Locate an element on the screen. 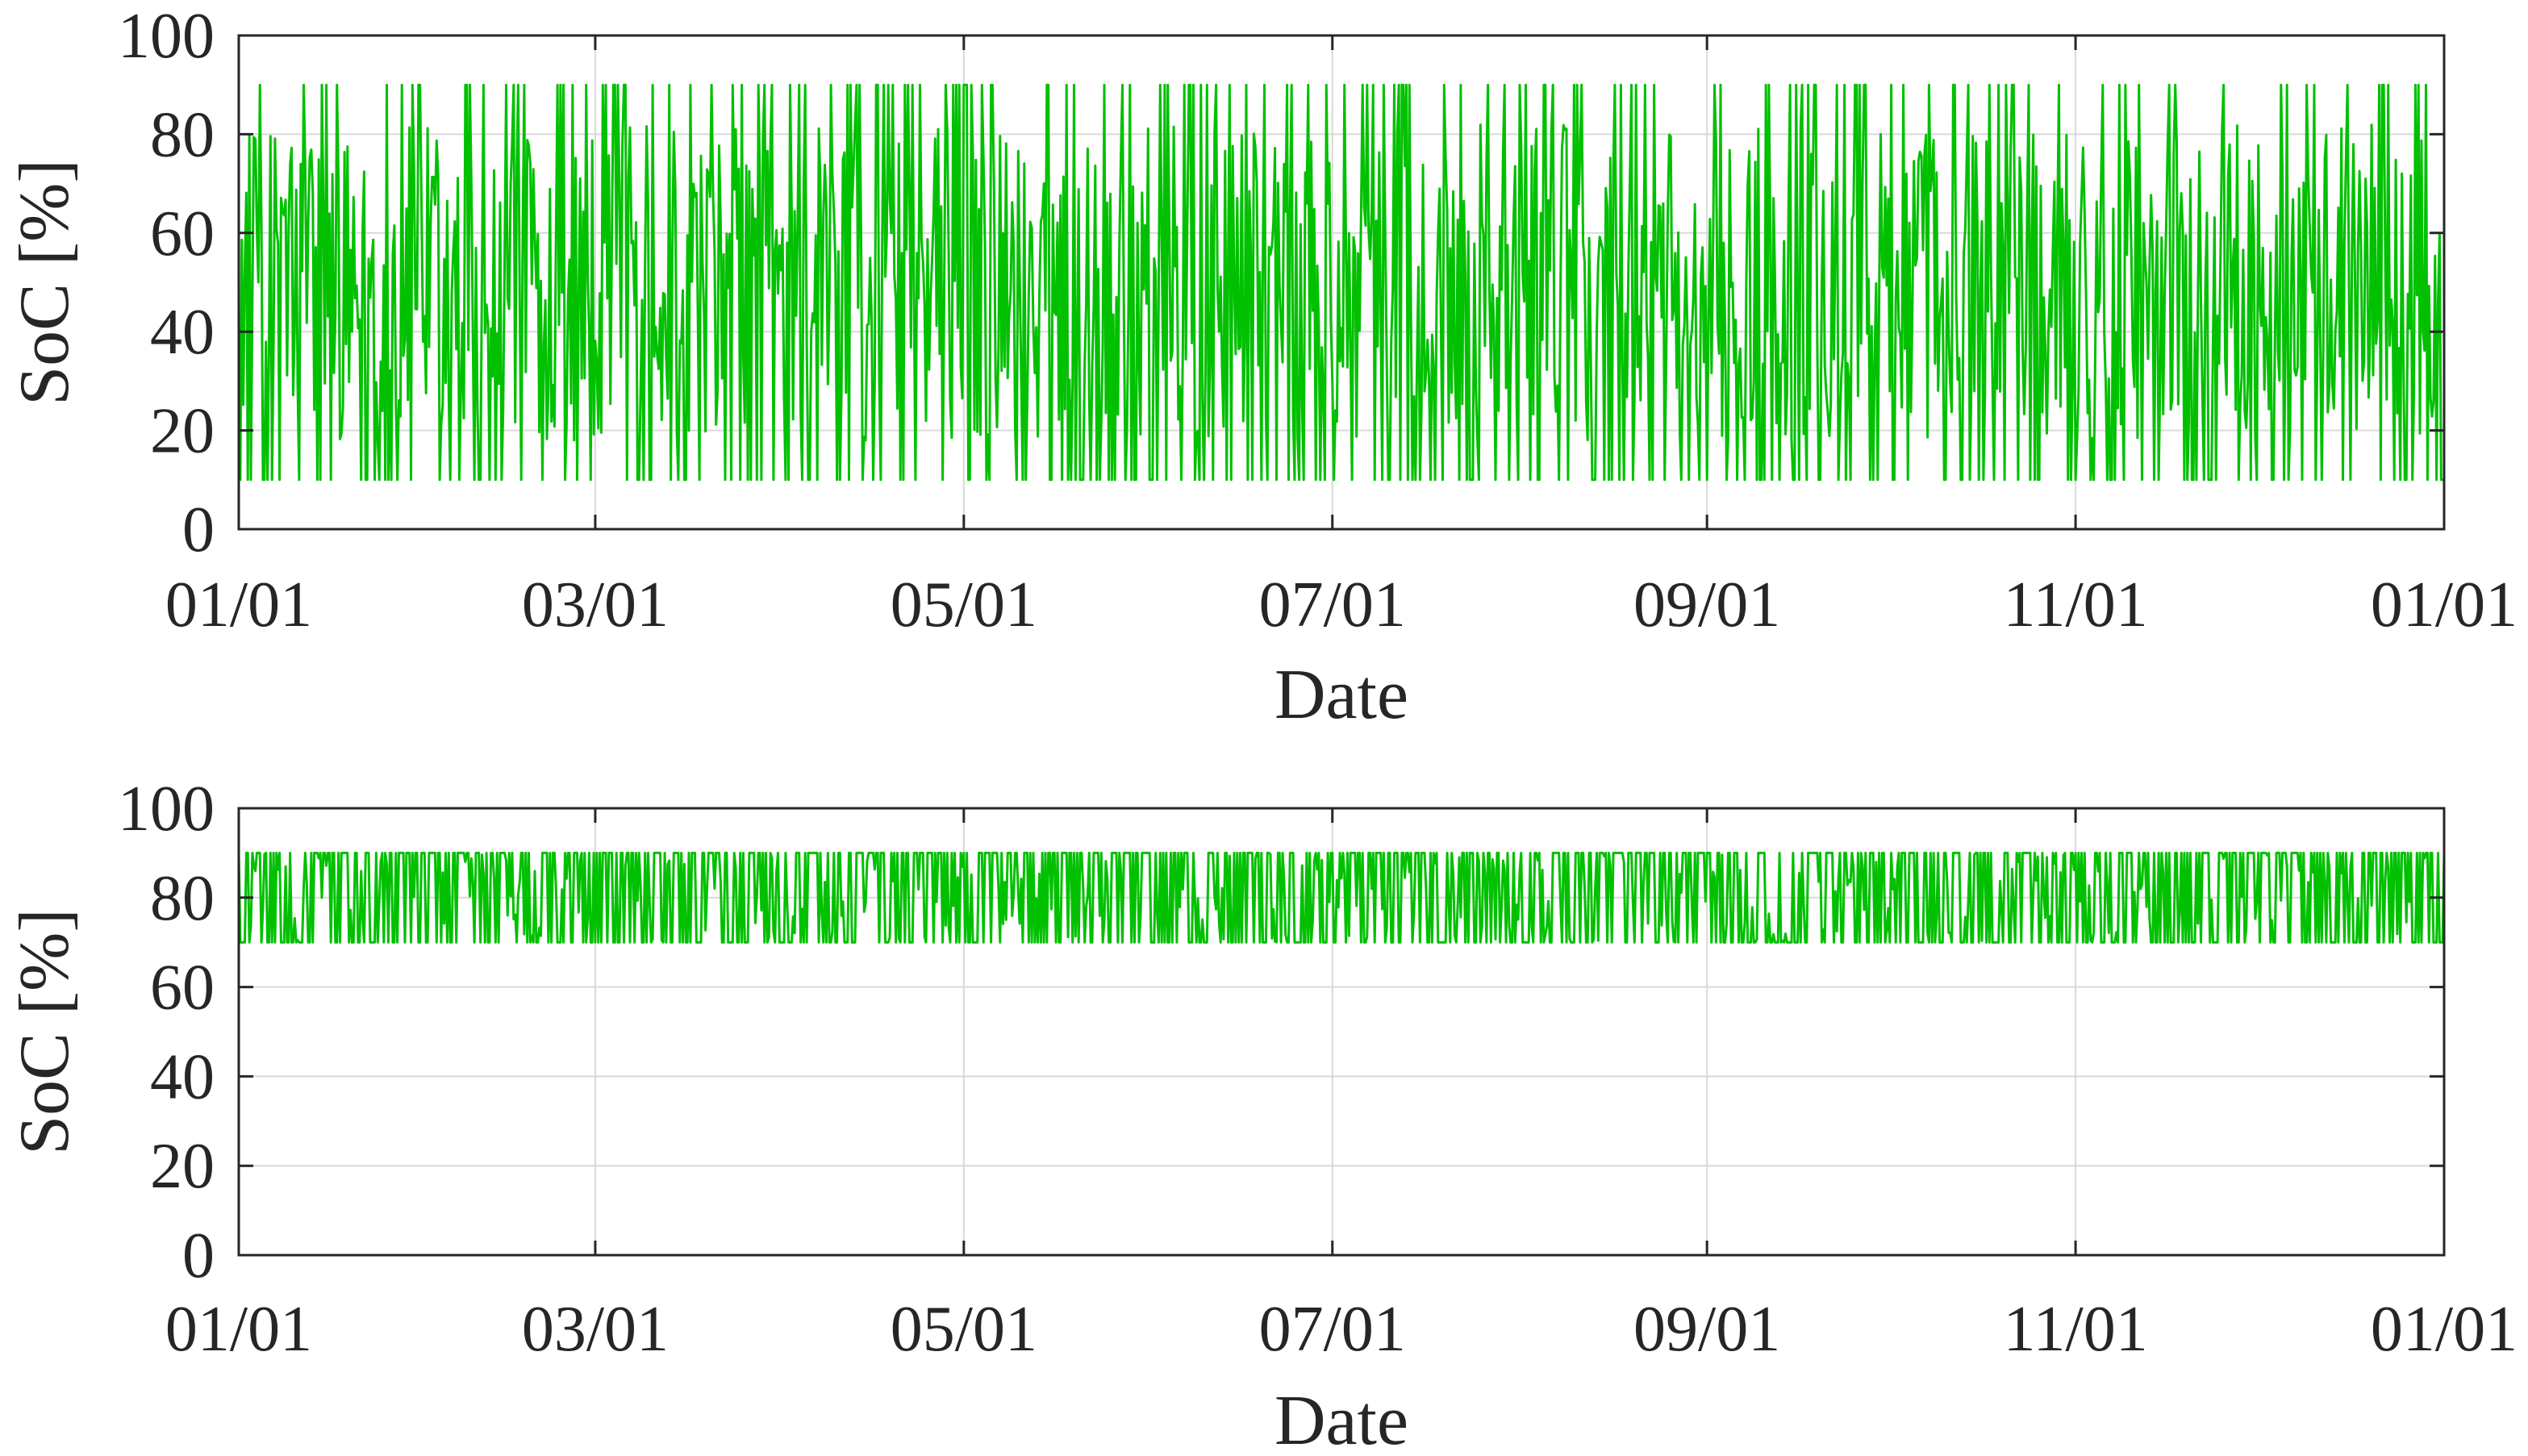 Image resolution: width=2528 pixels, height=1456 pixels. soc-series-line is located at coordinates (1341, 897).